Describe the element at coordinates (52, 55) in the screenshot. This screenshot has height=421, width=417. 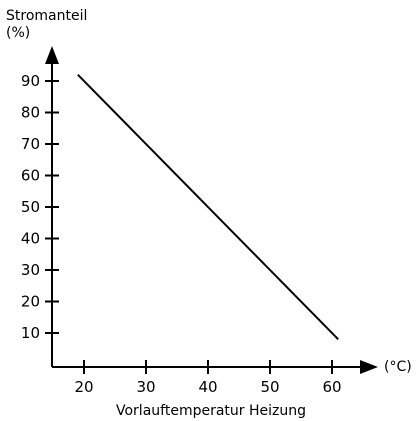
I see `y-axis-arrow` at that location.